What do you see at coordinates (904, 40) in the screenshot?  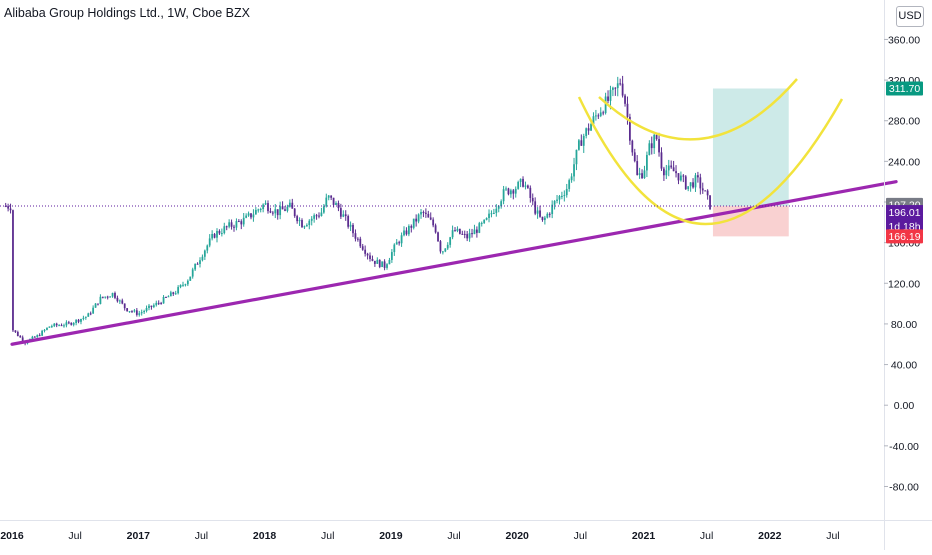 I see `price-tick-label: 360.00` at bounding box center [904, 40].